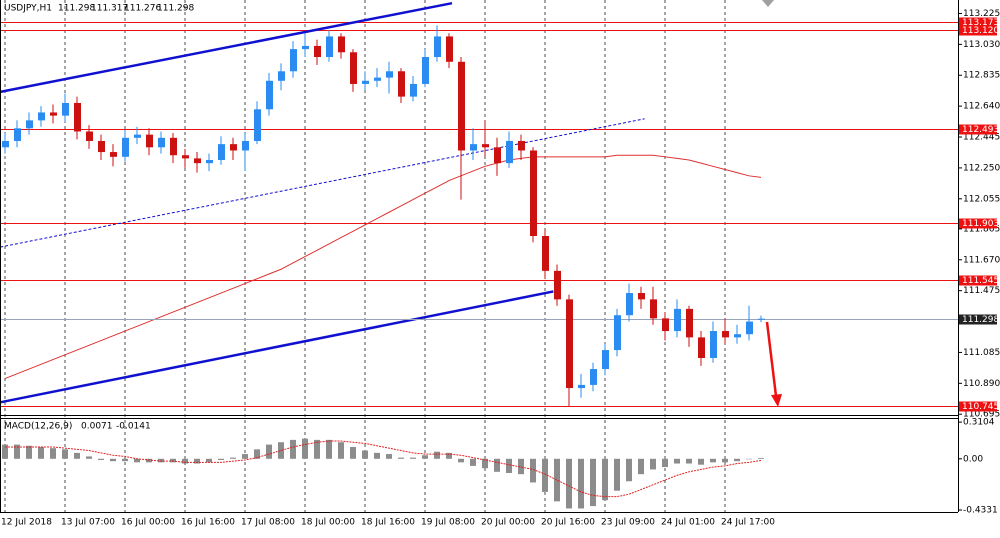 Image resolution: width=1000 pixels, height=538 pixels. Describe the element at coordinates (508, 523) in the screenshot. I see `x-tick-label: 20 Jul 00:00` at that location.